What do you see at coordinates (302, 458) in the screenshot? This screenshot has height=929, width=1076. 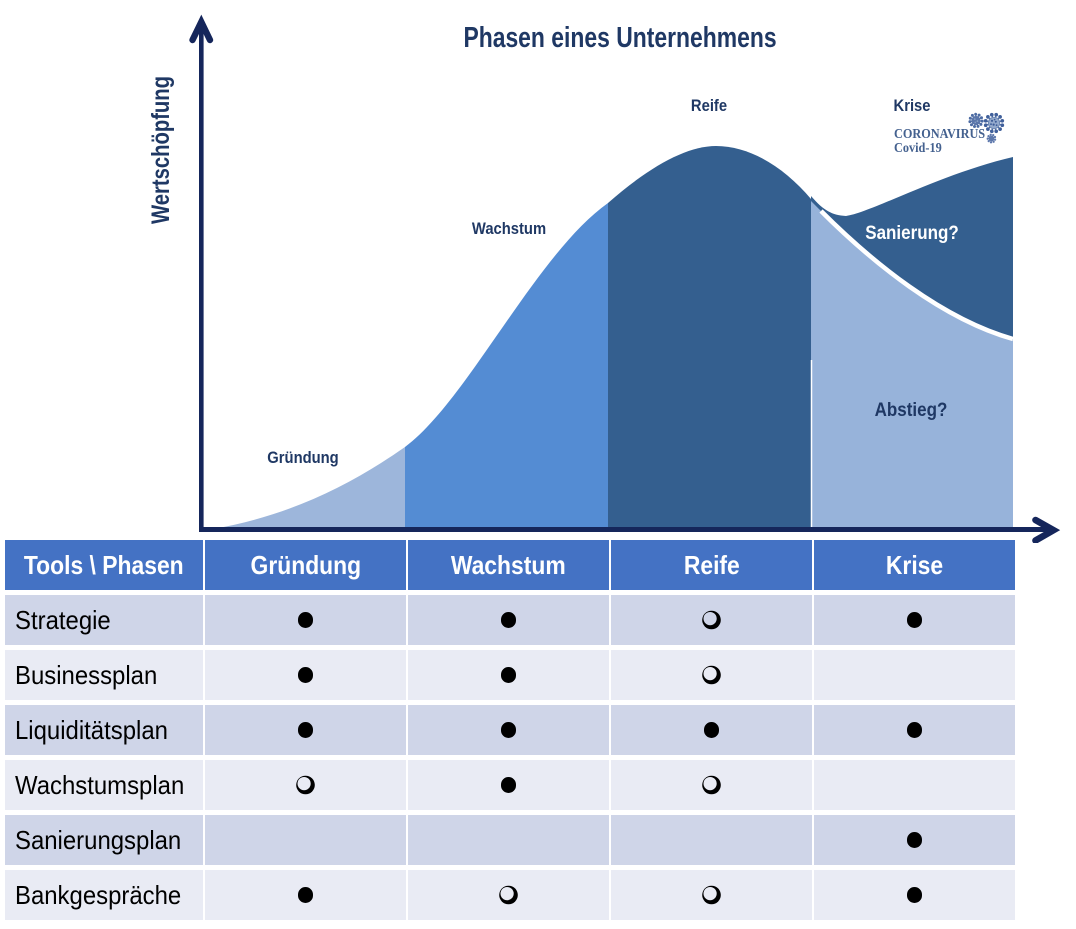 I see `svg-text: Gründung` at bounding box center [302, 458].